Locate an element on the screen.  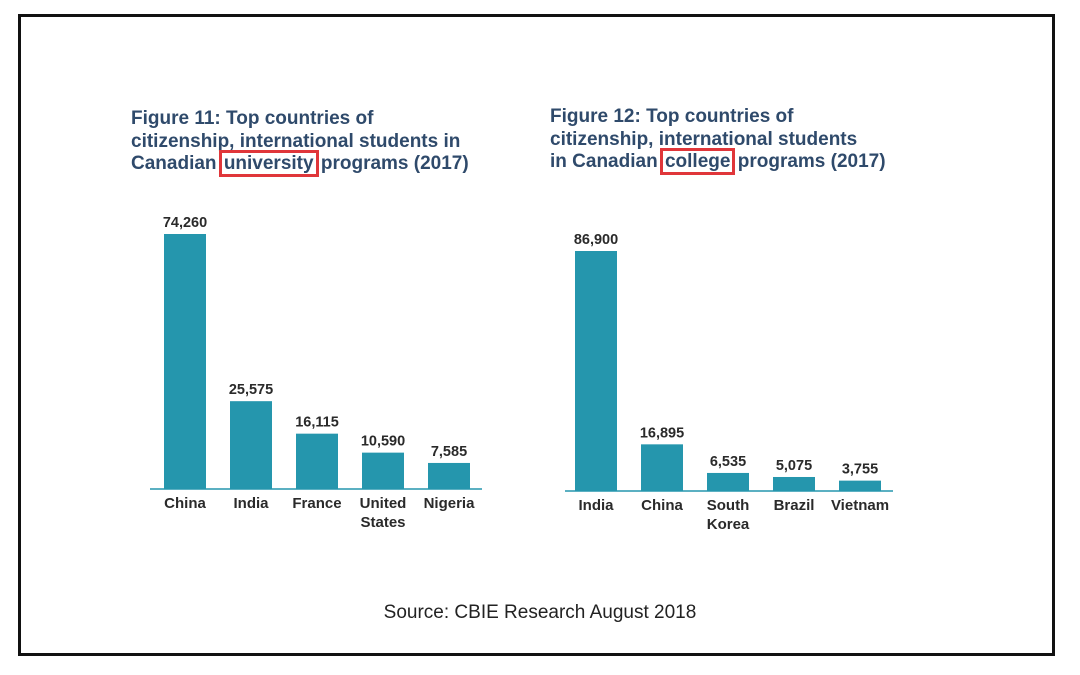
data-label: 16,115 is located at coordinates (317, 423).